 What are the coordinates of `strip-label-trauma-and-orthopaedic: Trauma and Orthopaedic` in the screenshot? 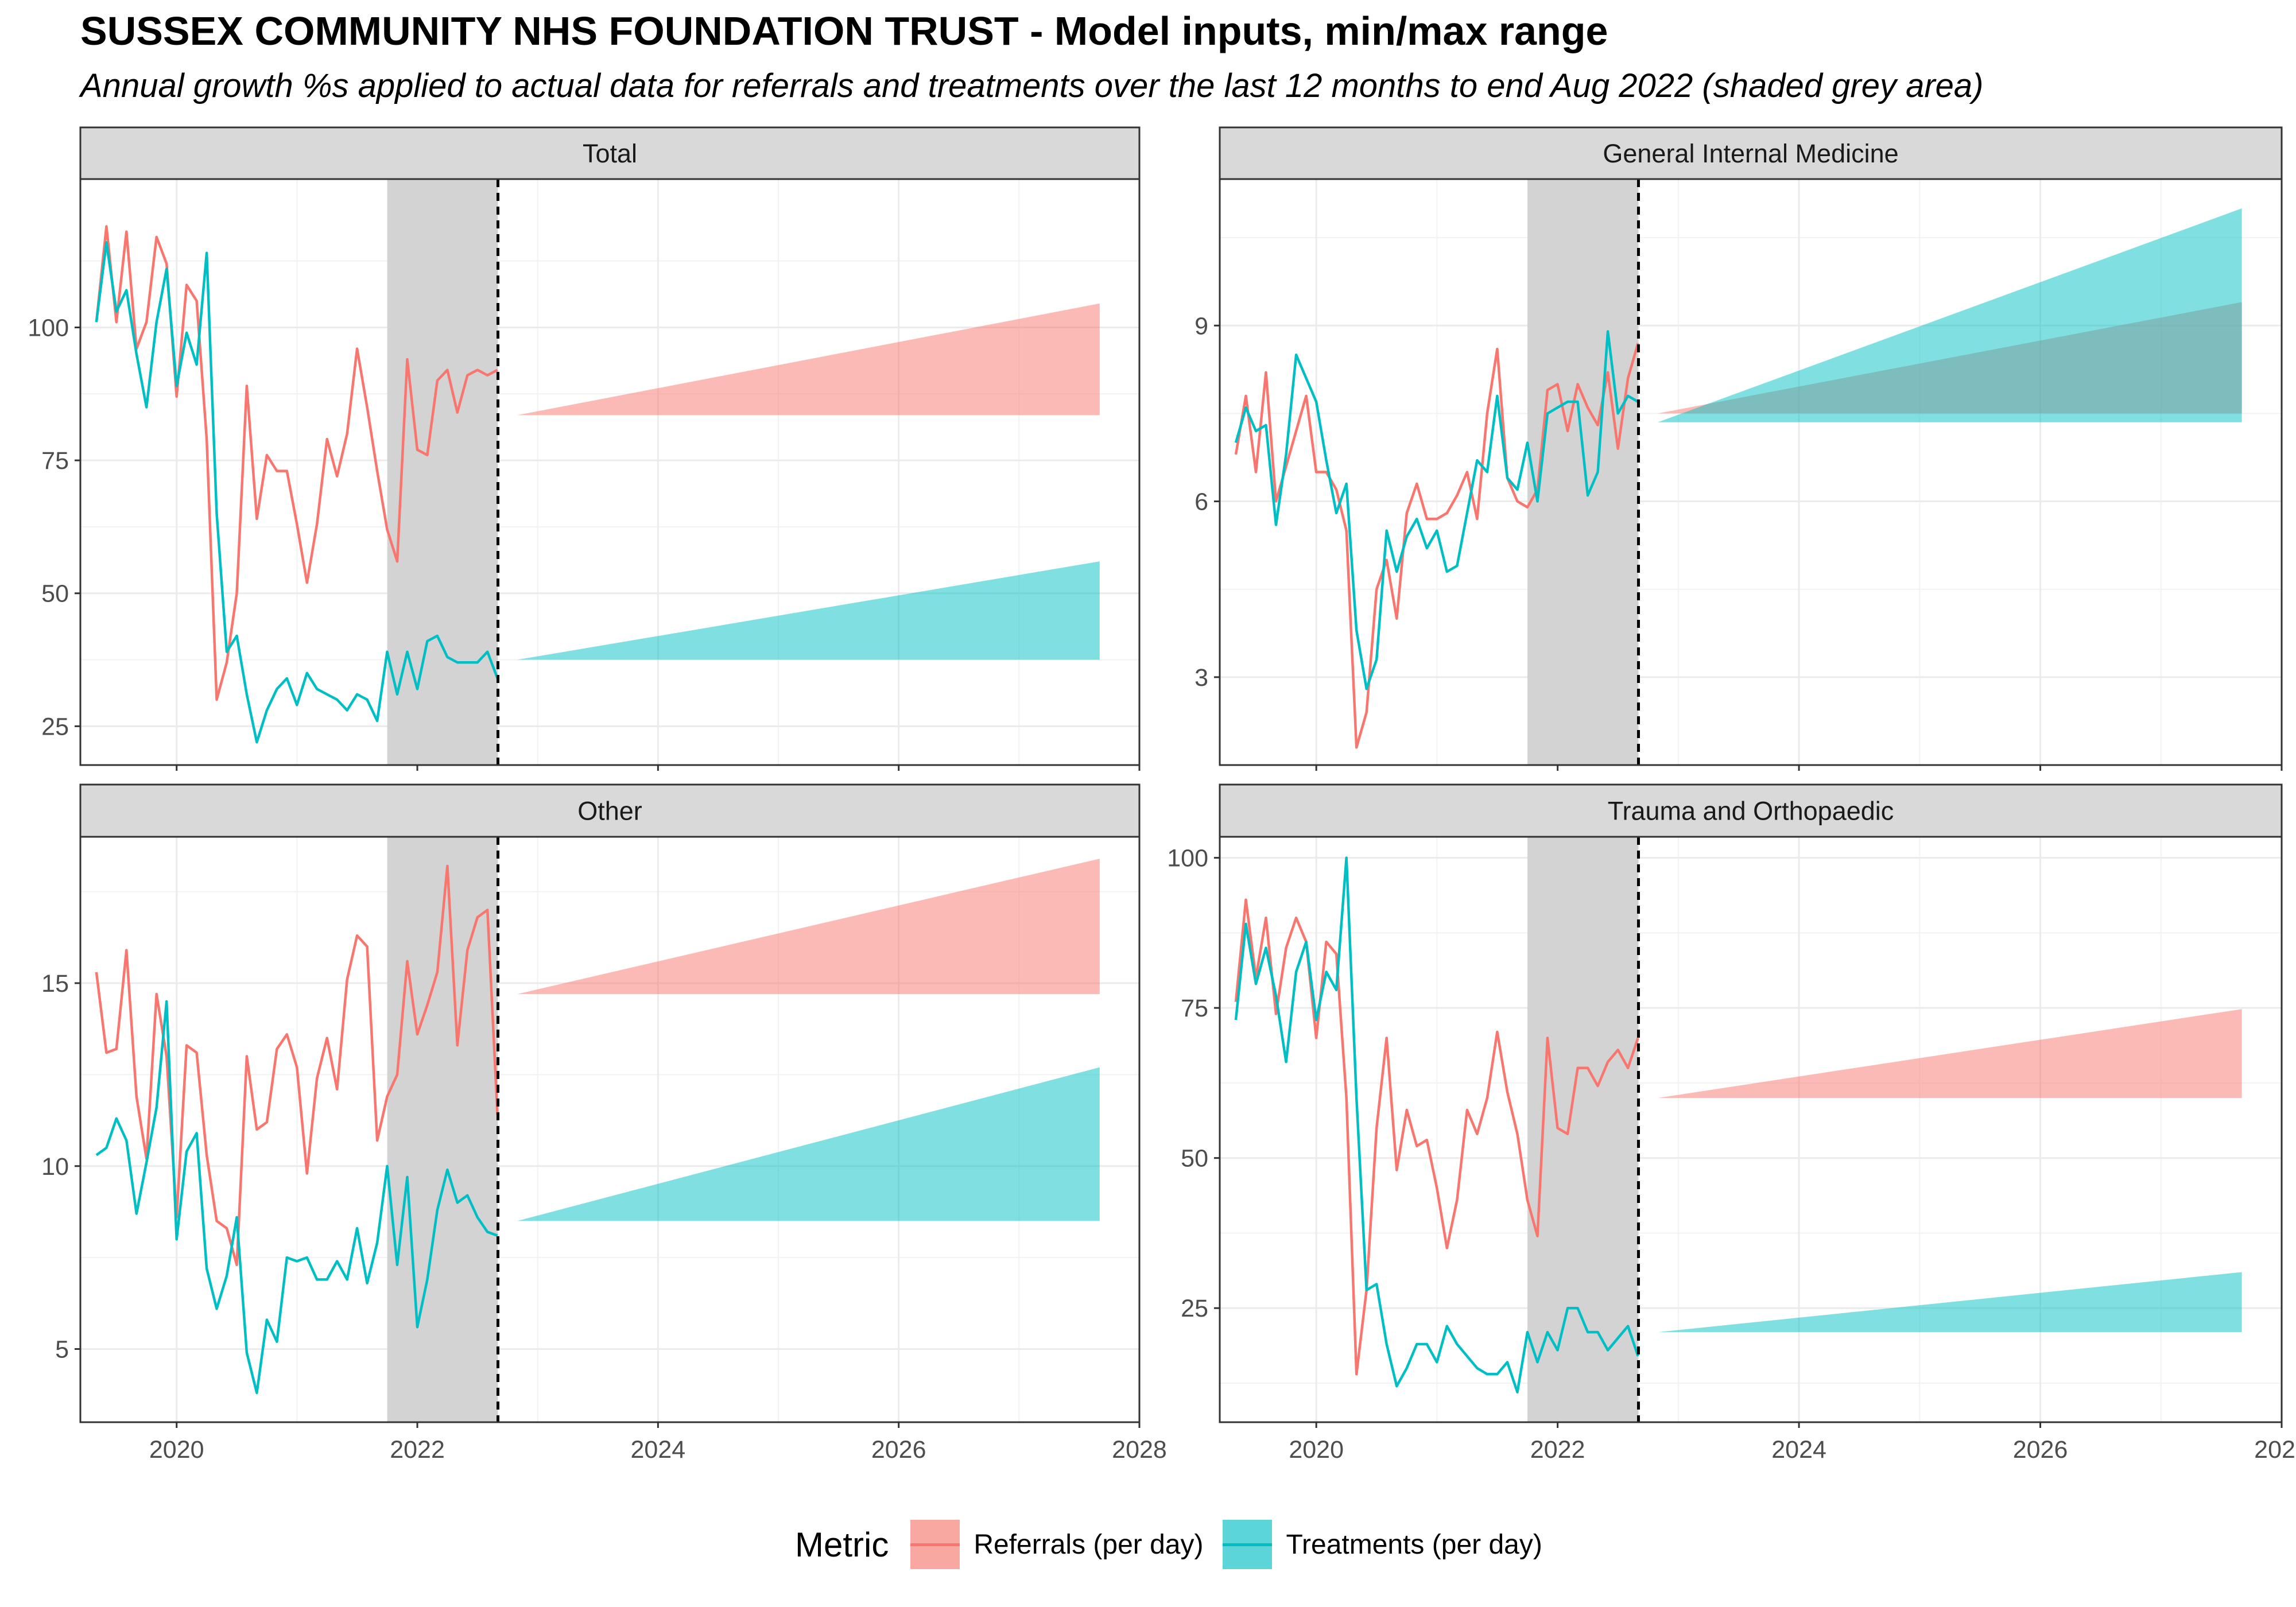 It's located at (1751, 811).